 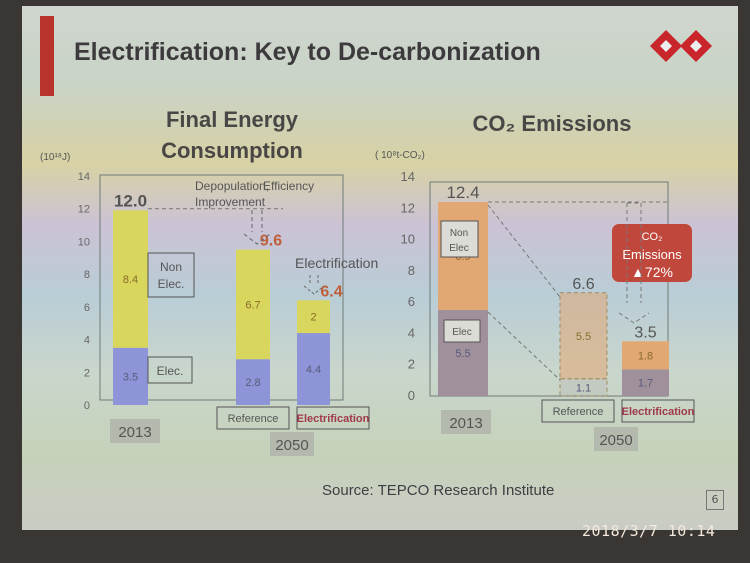 I want to click on annotation-depopulation: Depopulation,, so click(x=232, y=186).